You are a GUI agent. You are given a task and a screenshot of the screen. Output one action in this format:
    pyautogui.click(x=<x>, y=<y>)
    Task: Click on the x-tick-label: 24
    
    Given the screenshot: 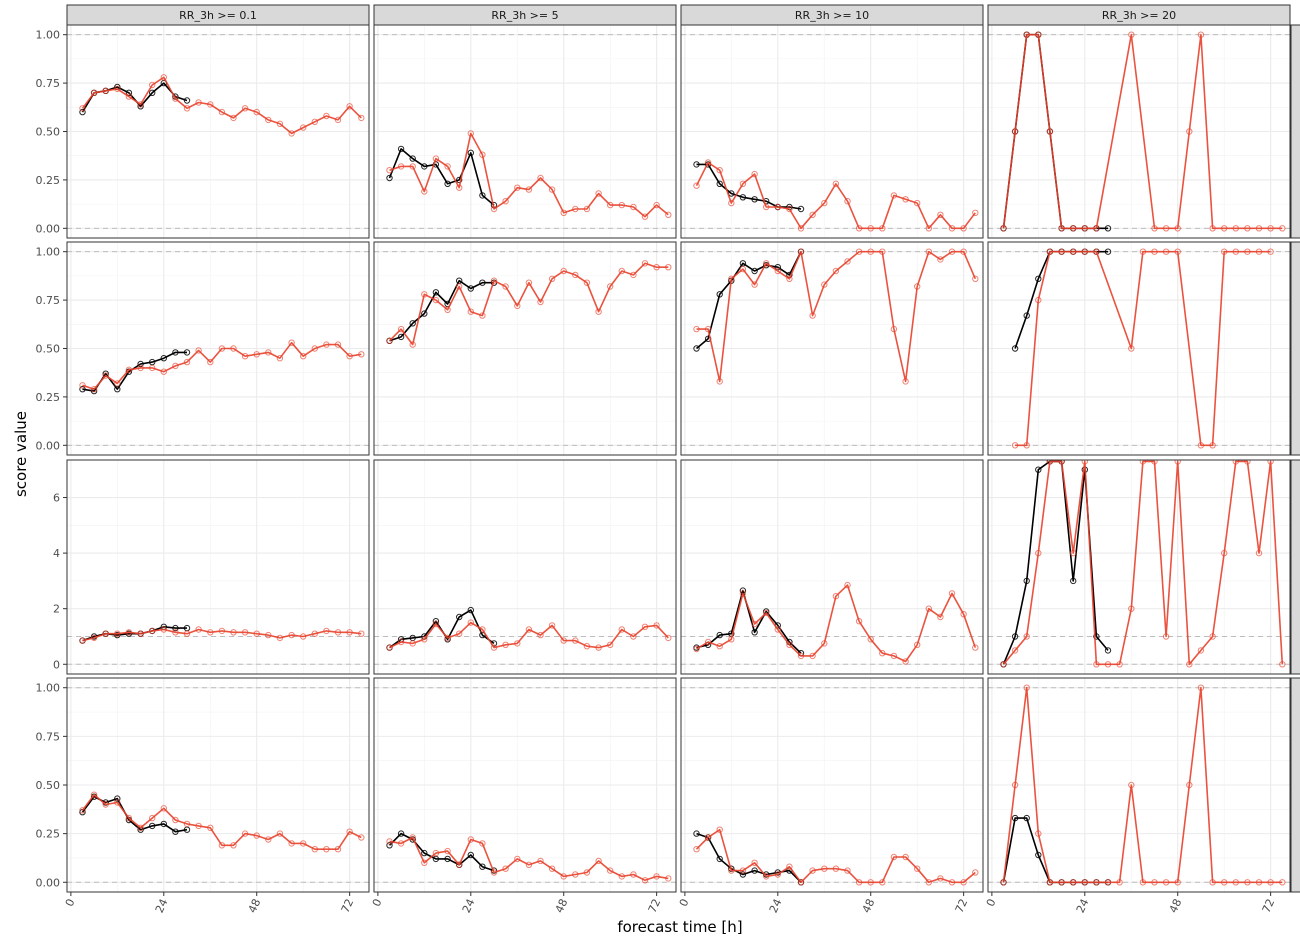 What is the action you would take?
    pyautogui.click(x=469, y=906)
    